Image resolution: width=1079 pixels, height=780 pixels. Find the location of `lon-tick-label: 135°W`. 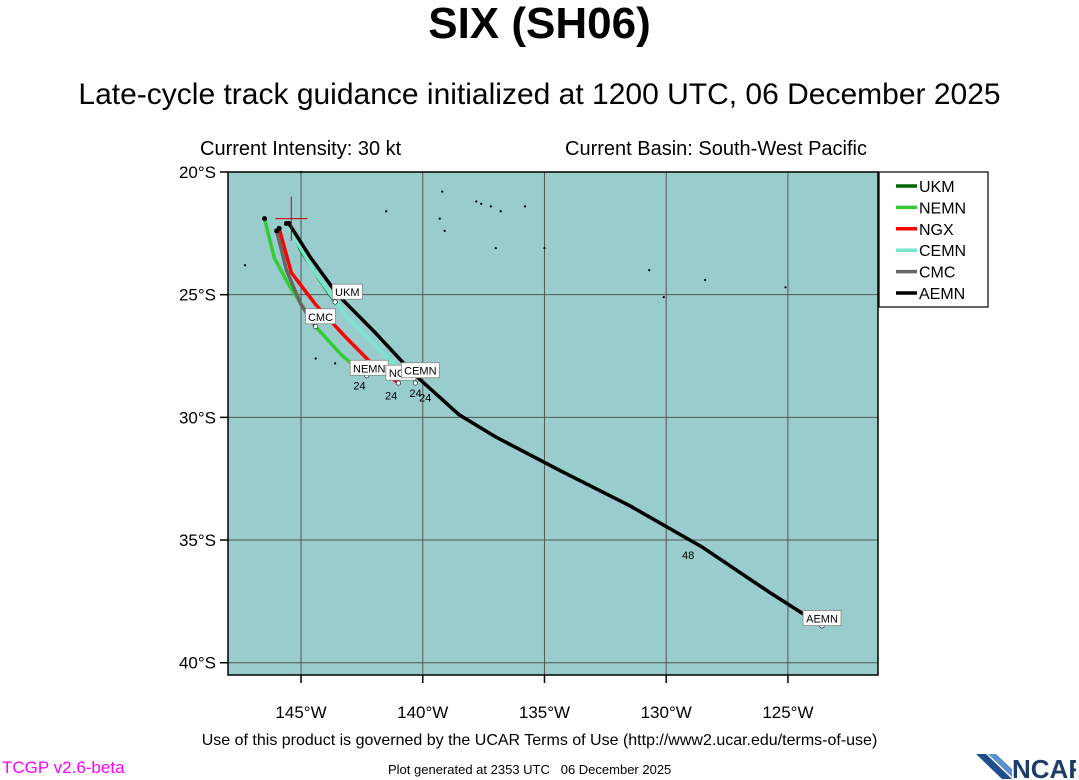

lon-tick-label: 135°W is located at coordinates (544, 712).